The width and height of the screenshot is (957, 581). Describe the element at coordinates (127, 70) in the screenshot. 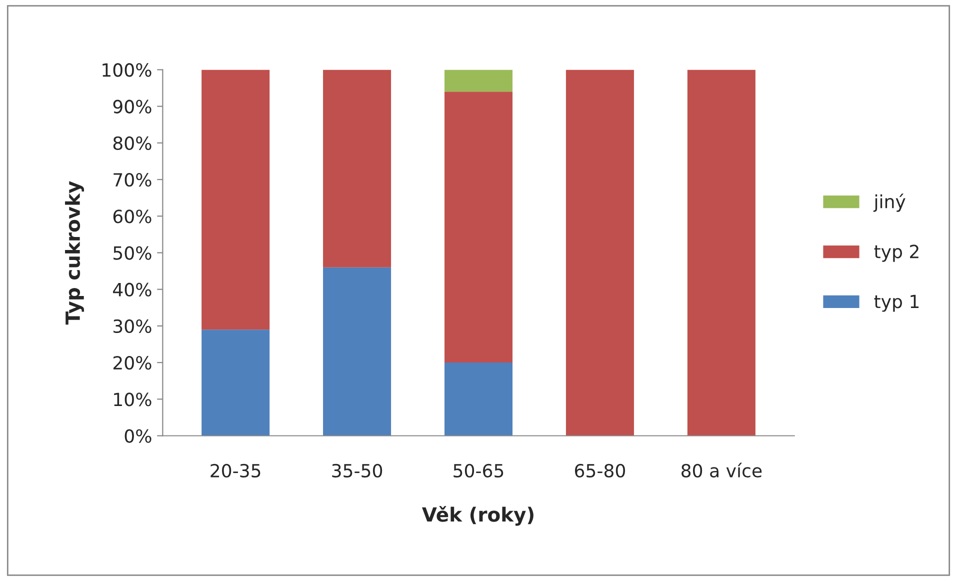

I see `y-tick-label: 100%` at that location.